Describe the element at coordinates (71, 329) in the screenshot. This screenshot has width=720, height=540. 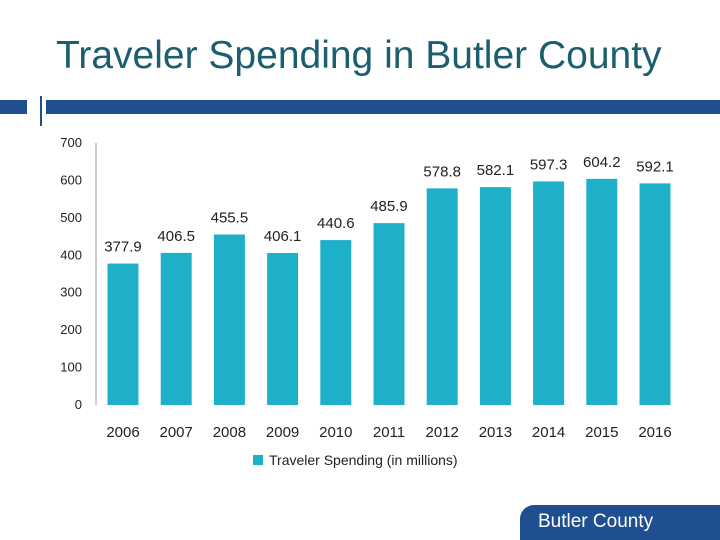
I see `y-tick-label: 200` at that location.